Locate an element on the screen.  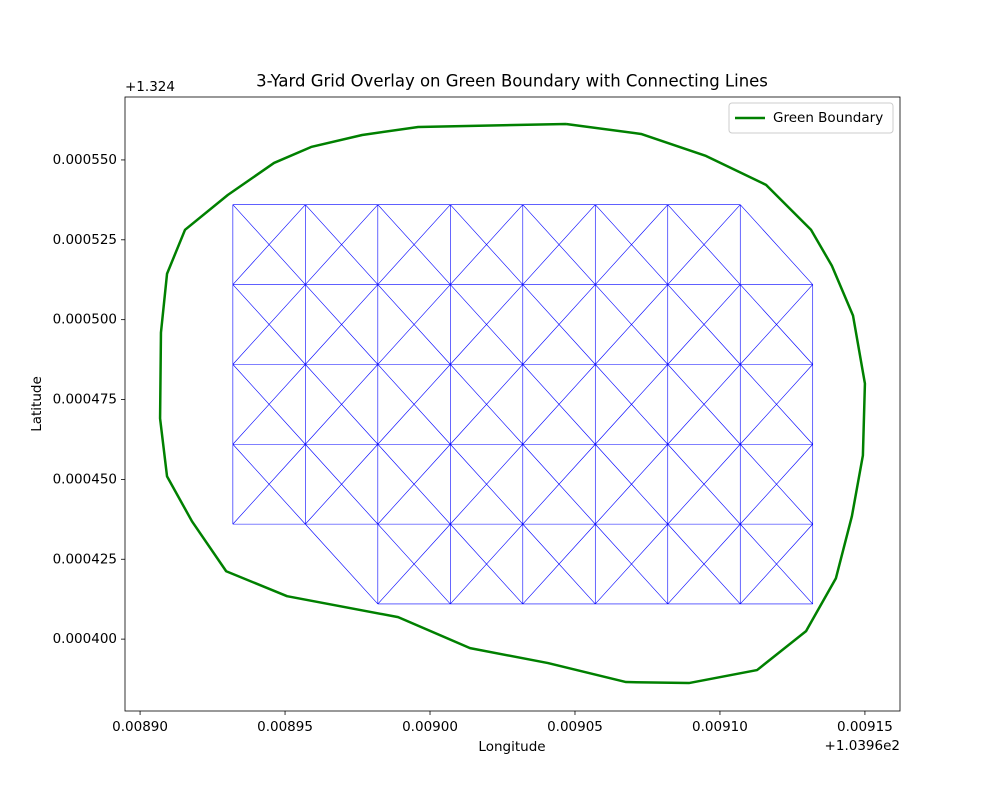
y-tick-label: 0.000475 is located at coordinates (85, 400).